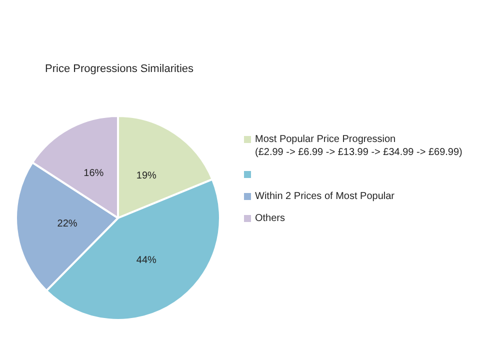 This screenshot has height=362, width=500. I want to click on legend-label: Most Popular Price Progression (£2.99 -> £6.99 -> £13.99 -> £34.99 -> £69.99), so click(358, 146).